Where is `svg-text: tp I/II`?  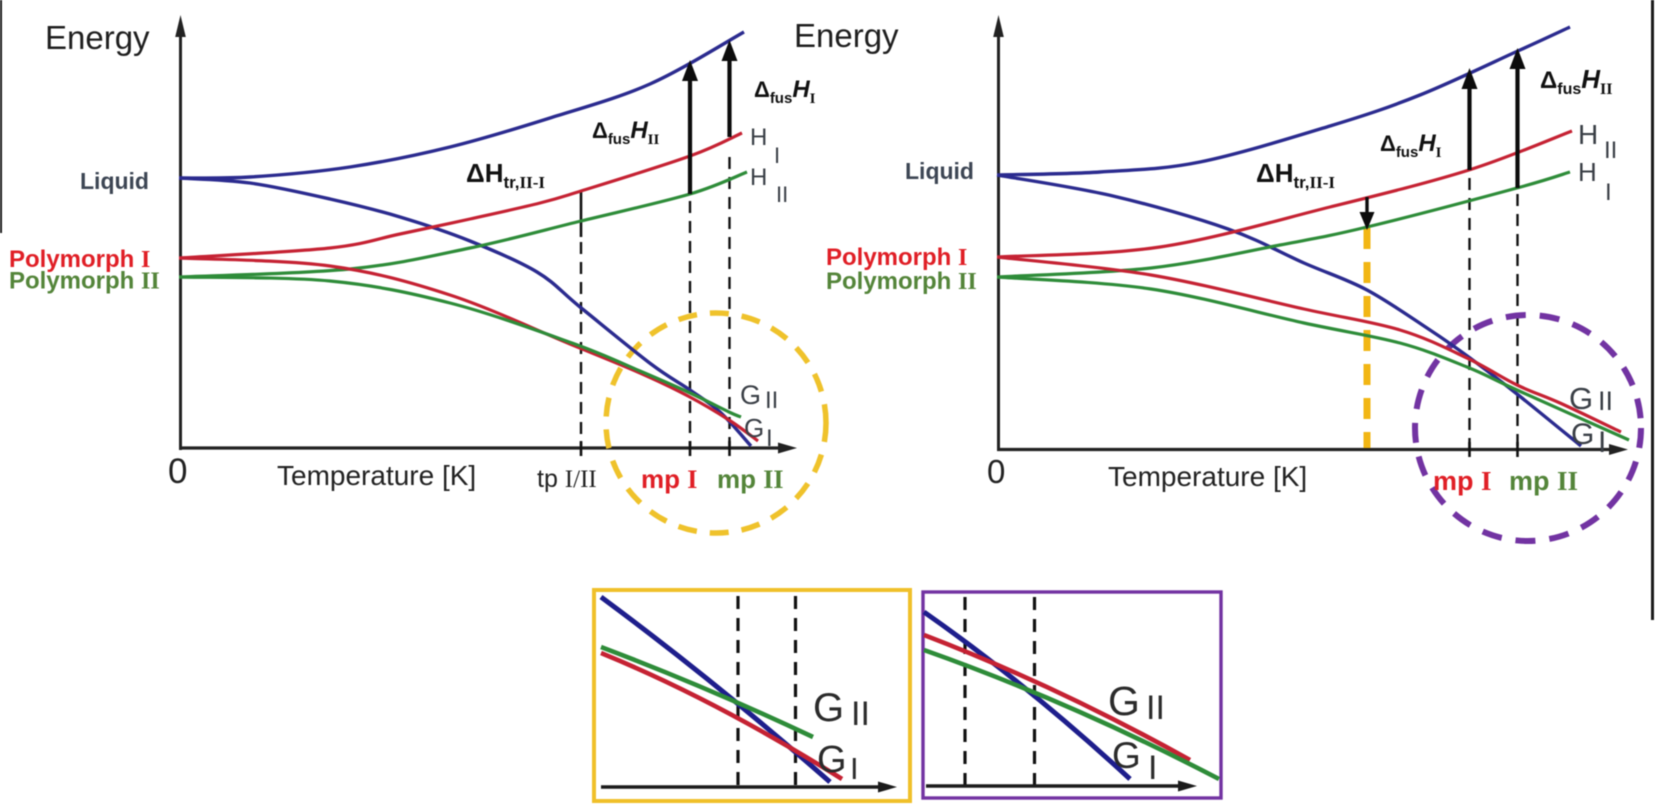
svg-text: tp I/II is located at coordinates (567, 479).